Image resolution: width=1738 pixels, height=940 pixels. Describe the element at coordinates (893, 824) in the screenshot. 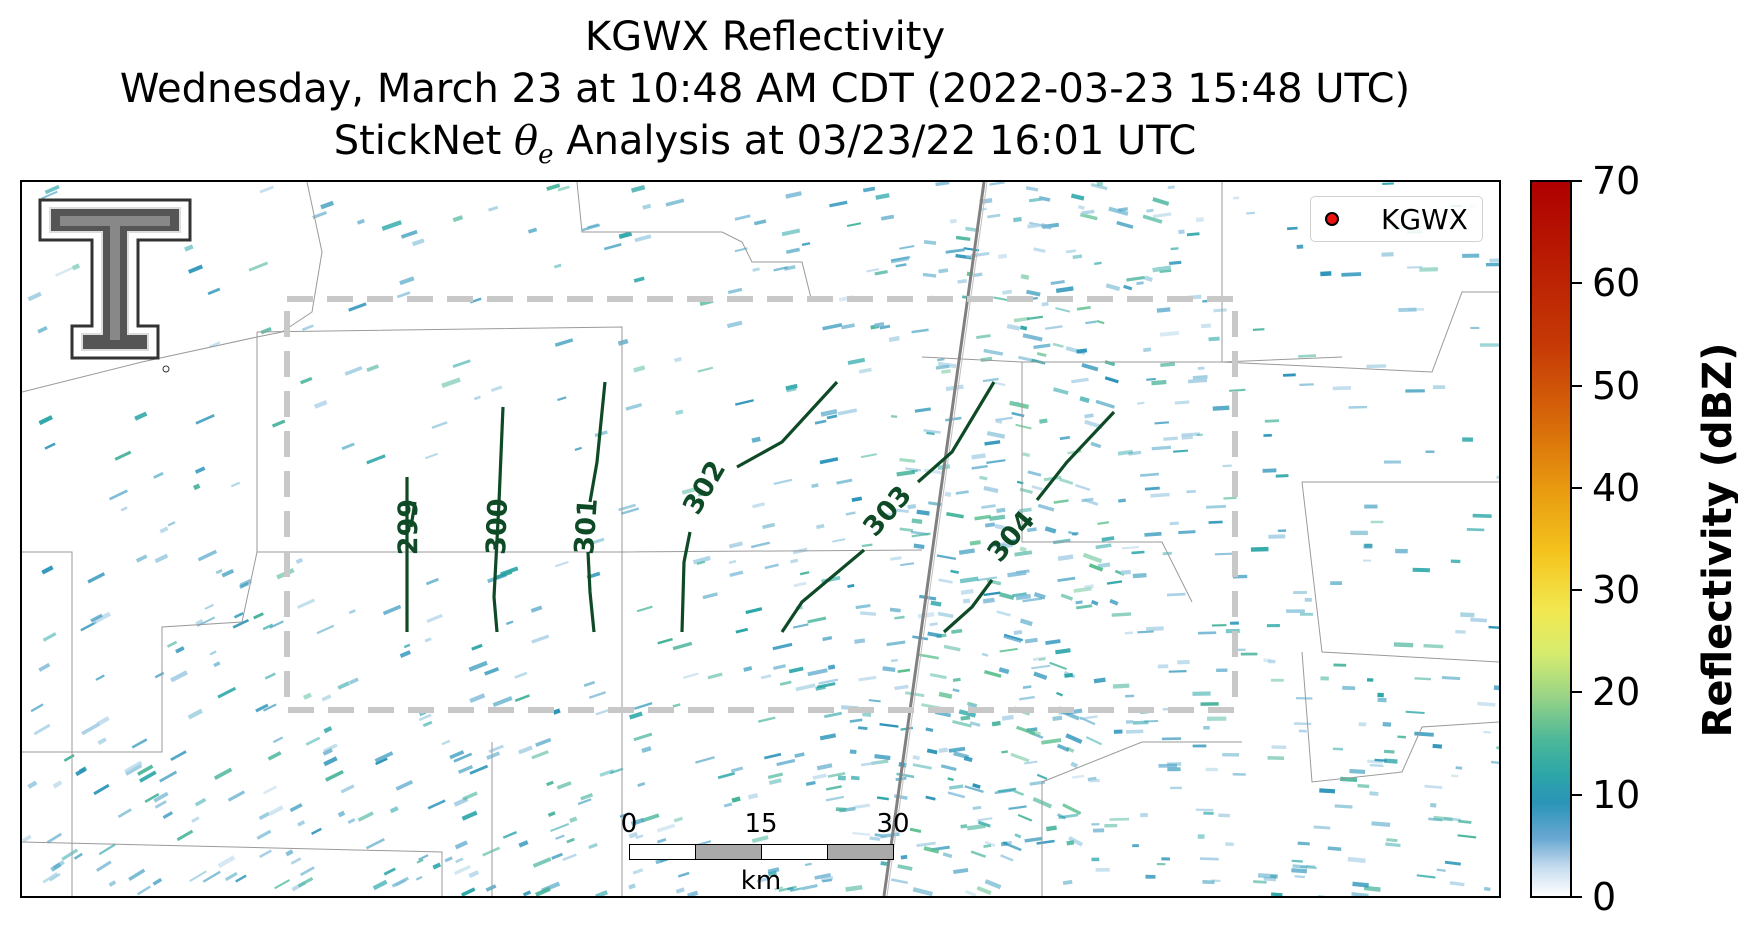

I see `scale-tick-30: 30` at that location.